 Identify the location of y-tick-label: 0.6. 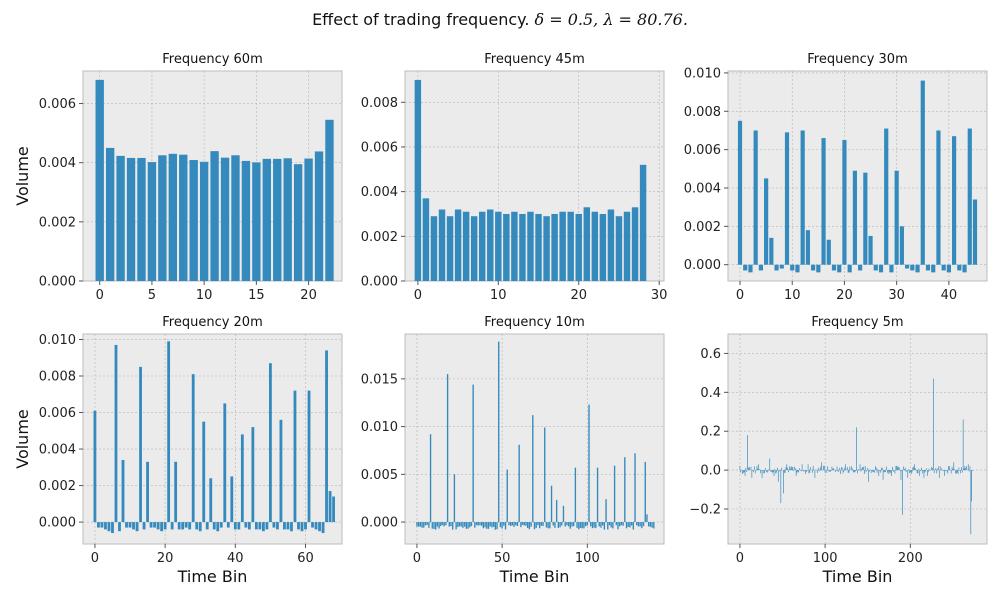
(710, 354).